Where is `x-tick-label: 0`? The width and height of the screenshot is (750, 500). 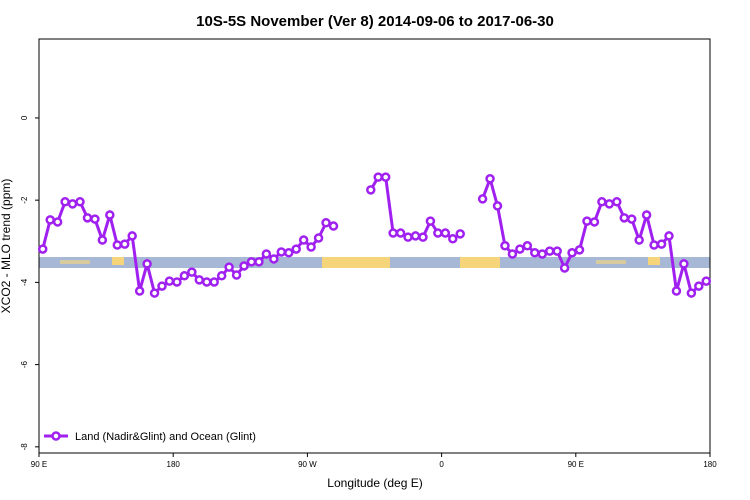 x-tick-label: 0 is located at coordinates (441, 464).